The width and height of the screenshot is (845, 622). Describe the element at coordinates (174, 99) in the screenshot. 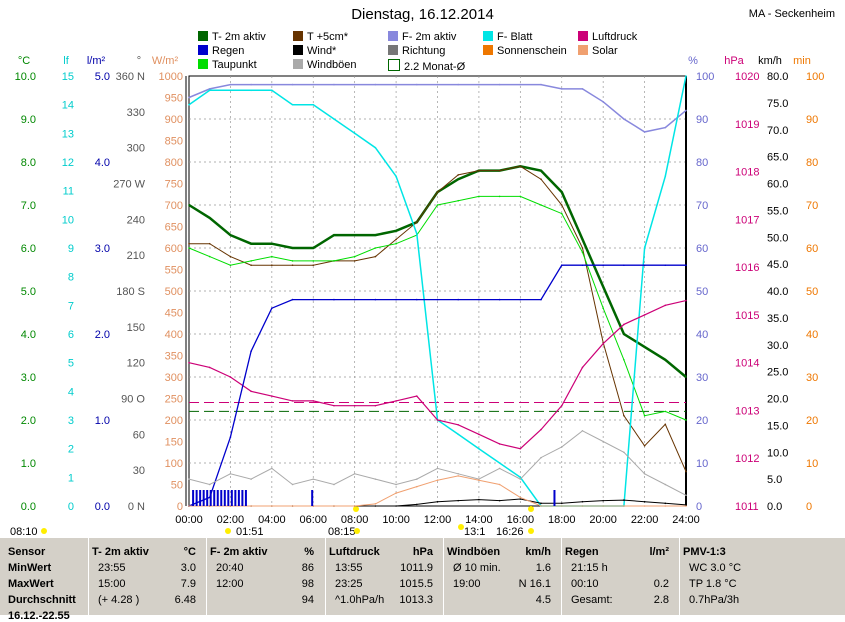

I see `y-tick-label: 950` at that location.